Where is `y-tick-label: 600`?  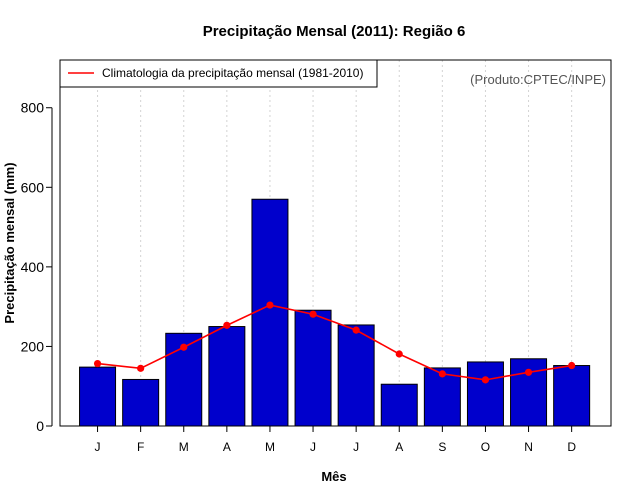 y-tick-label: 600 is located at coordinates (33, 187).